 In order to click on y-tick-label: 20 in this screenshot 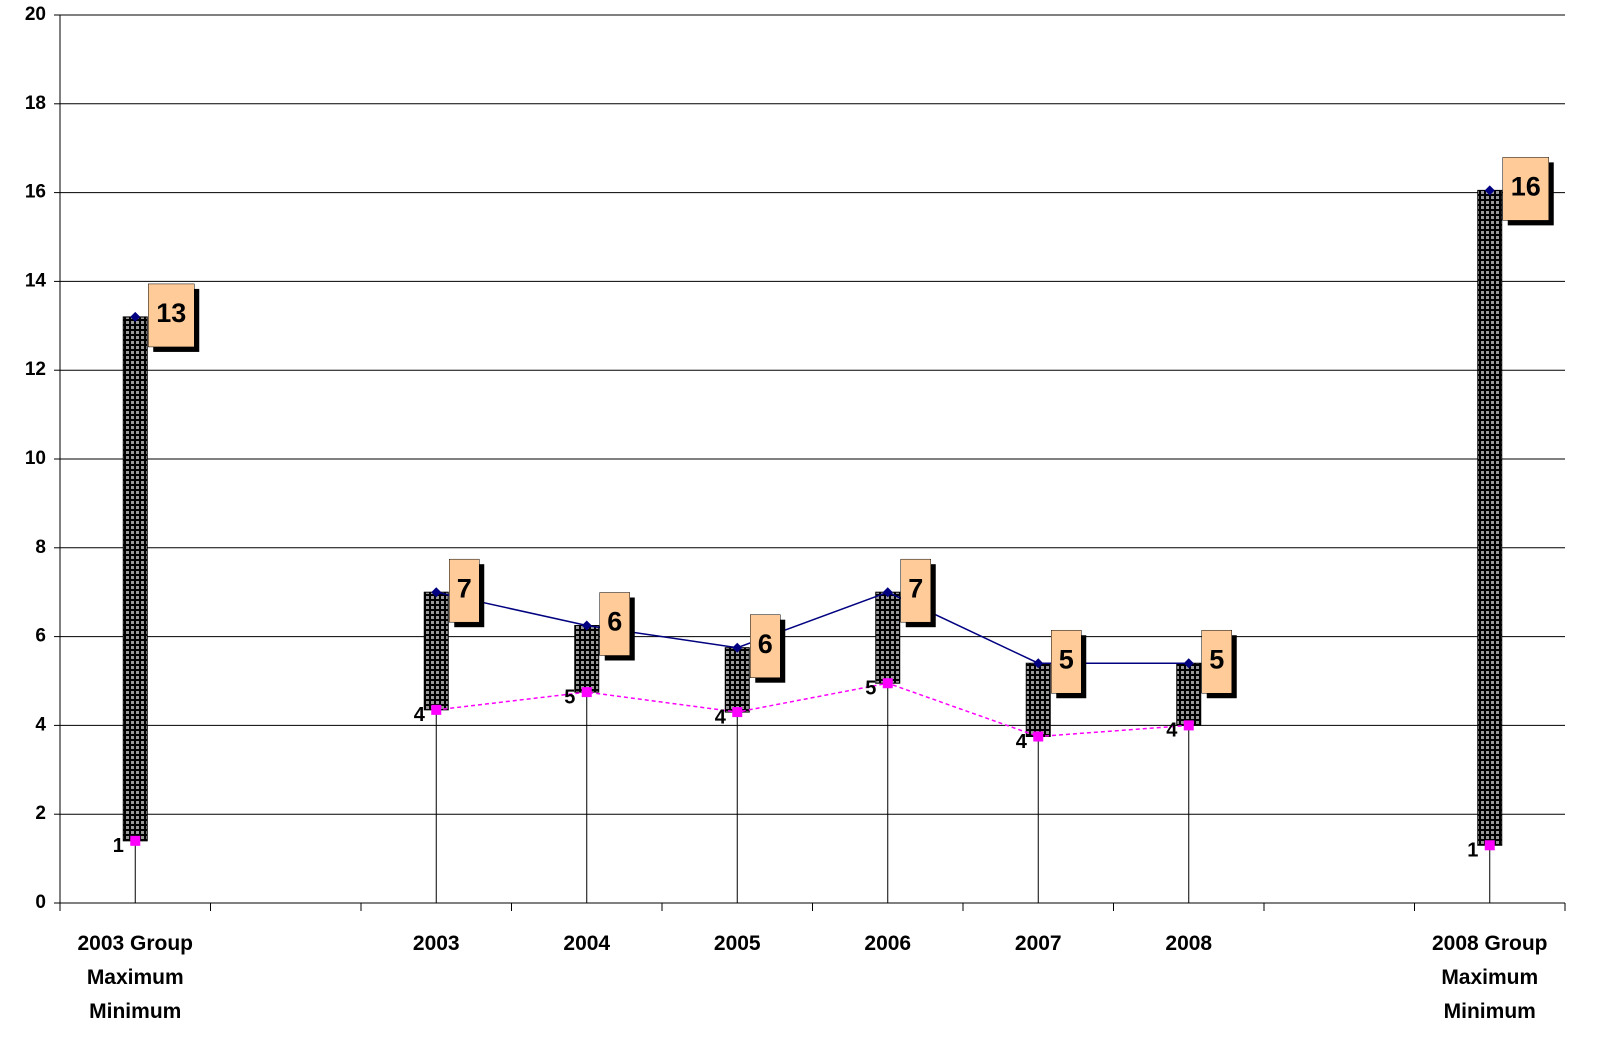, I will do `click(35, 14)`.